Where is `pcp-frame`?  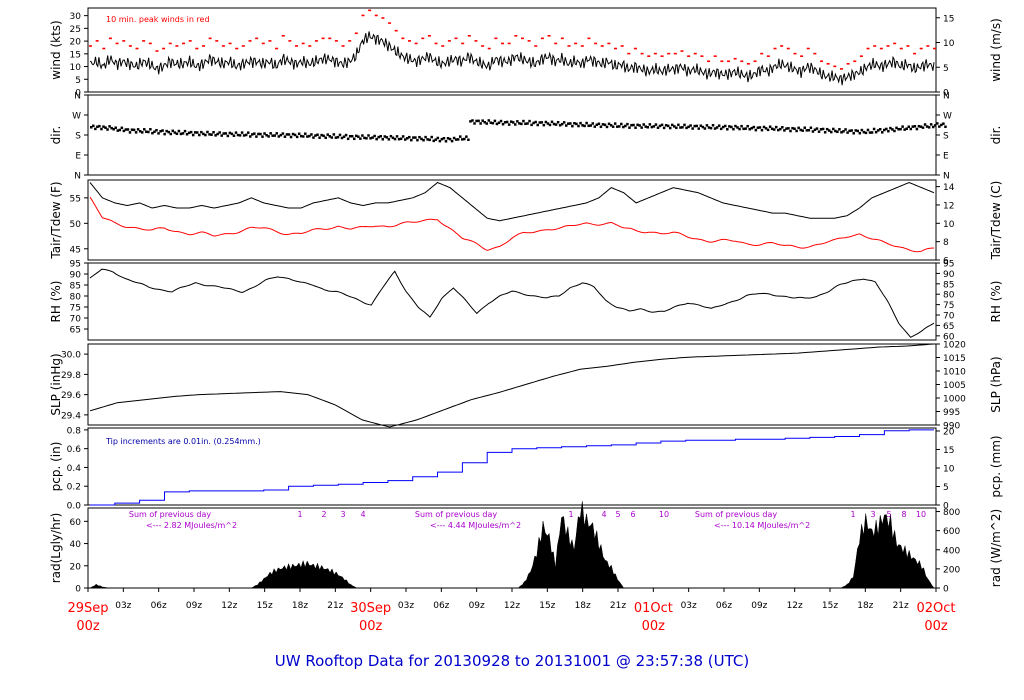 pcp-frame is located at coordinates (512, 466).